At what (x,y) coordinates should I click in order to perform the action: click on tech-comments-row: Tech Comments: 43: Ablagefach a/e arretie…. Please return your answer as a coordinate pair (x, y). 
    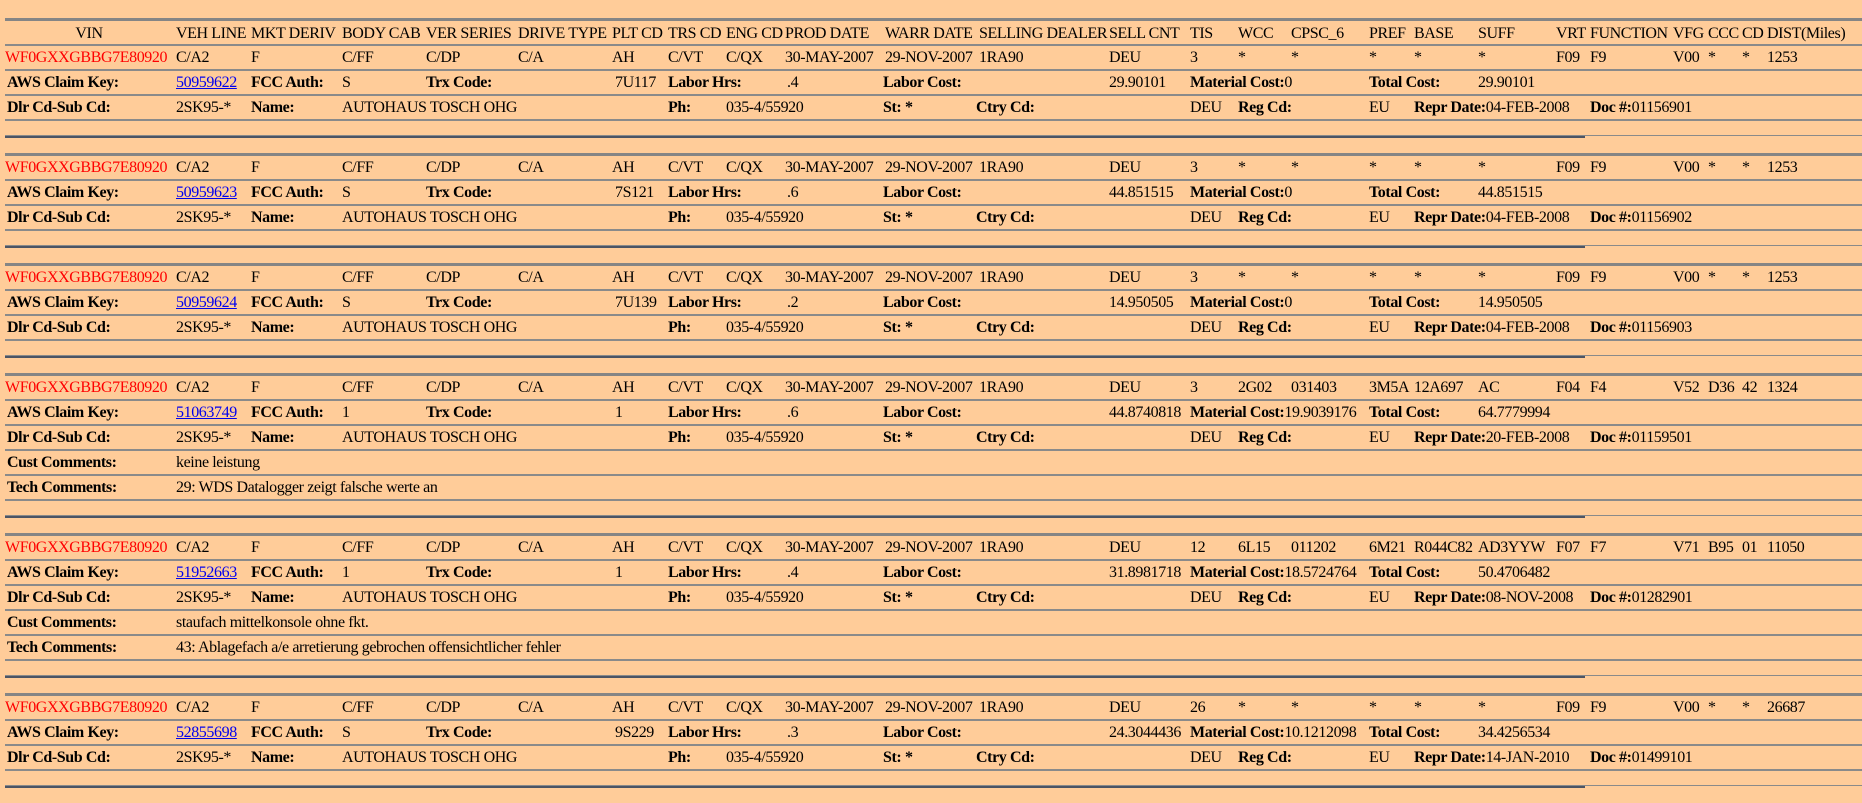
    Looking at the image, I should click on (933, 648).